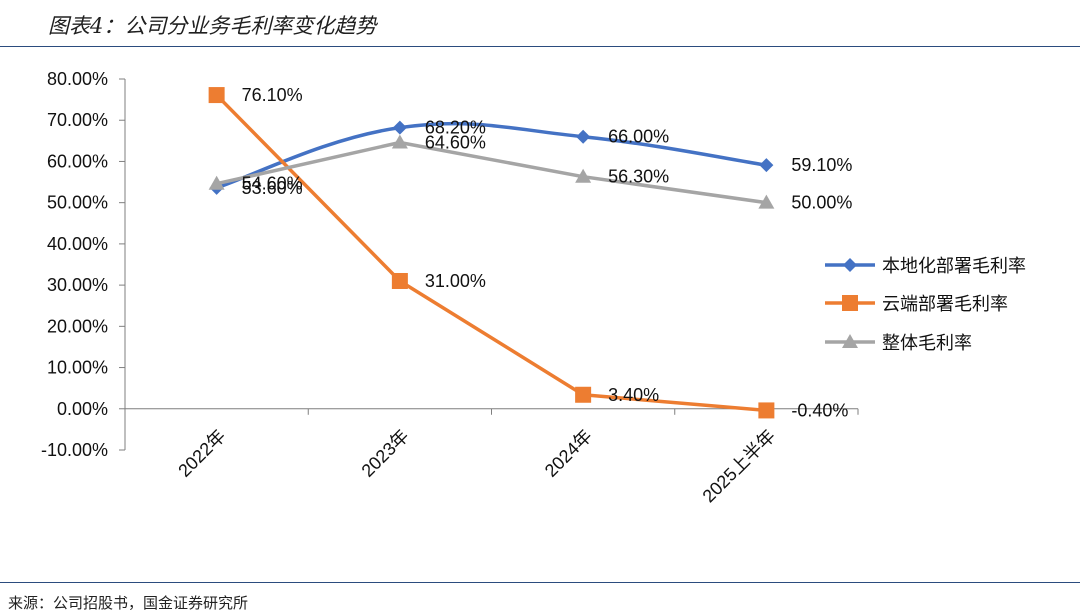 The height and width of the screenshot is (615, 1080). What do you see at coordinates (212, 26) in the screenshot?
I see `figure-title: 图表4：公司分业务毛利率变化趋势` at bounding box center [212, 26].